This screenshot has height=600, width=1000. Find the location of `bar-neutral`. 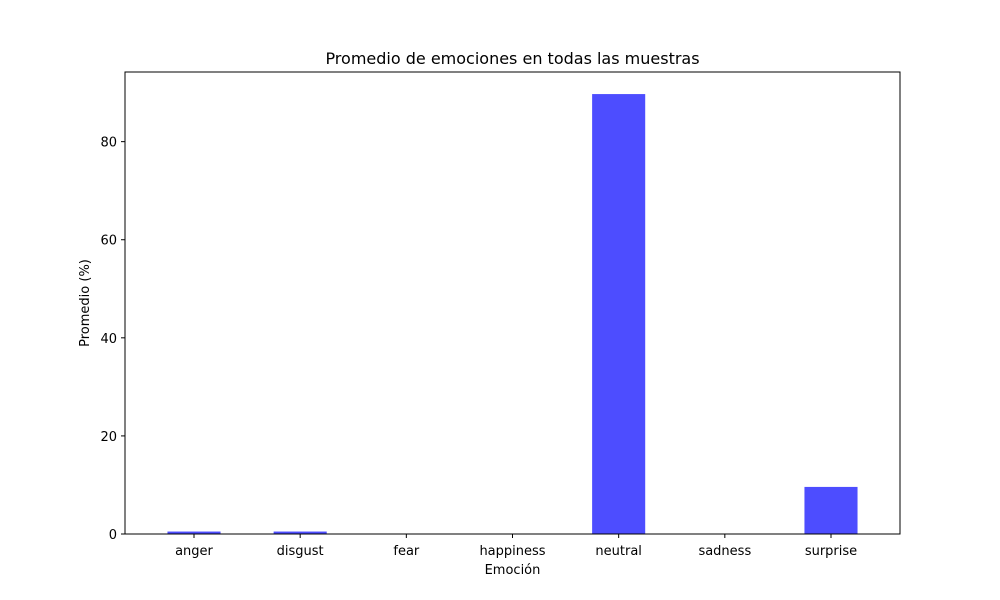

bar-neutral is located at coordinates (619, 314).